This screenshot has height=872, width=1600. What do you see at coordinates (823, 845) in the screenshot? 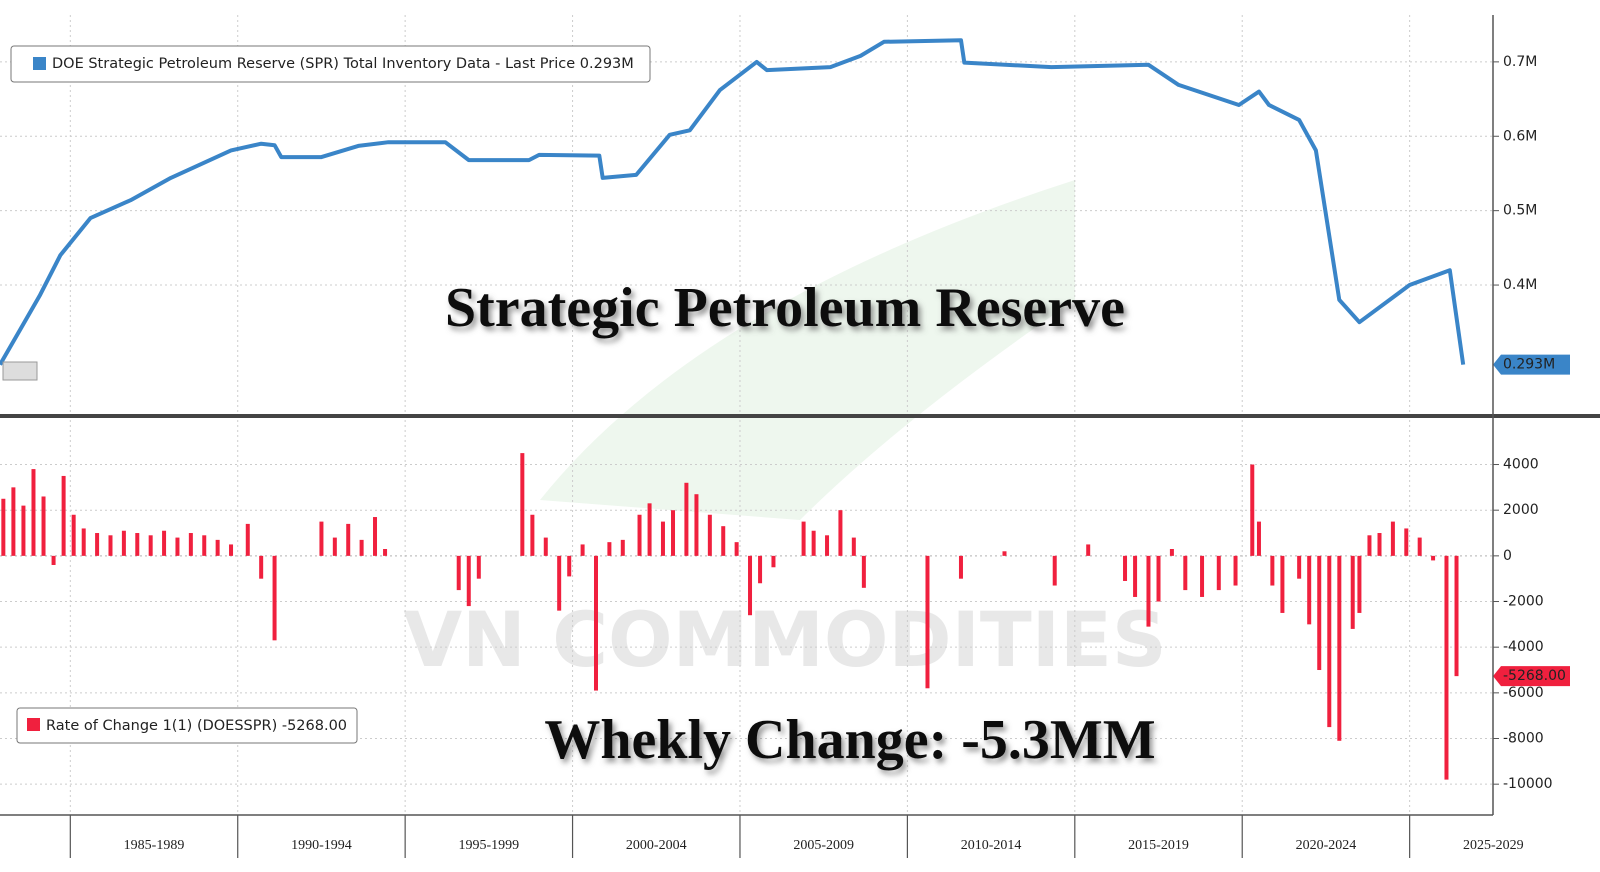
I see `x-tick-label: 2005-2009` at bounding box center [823, 845].